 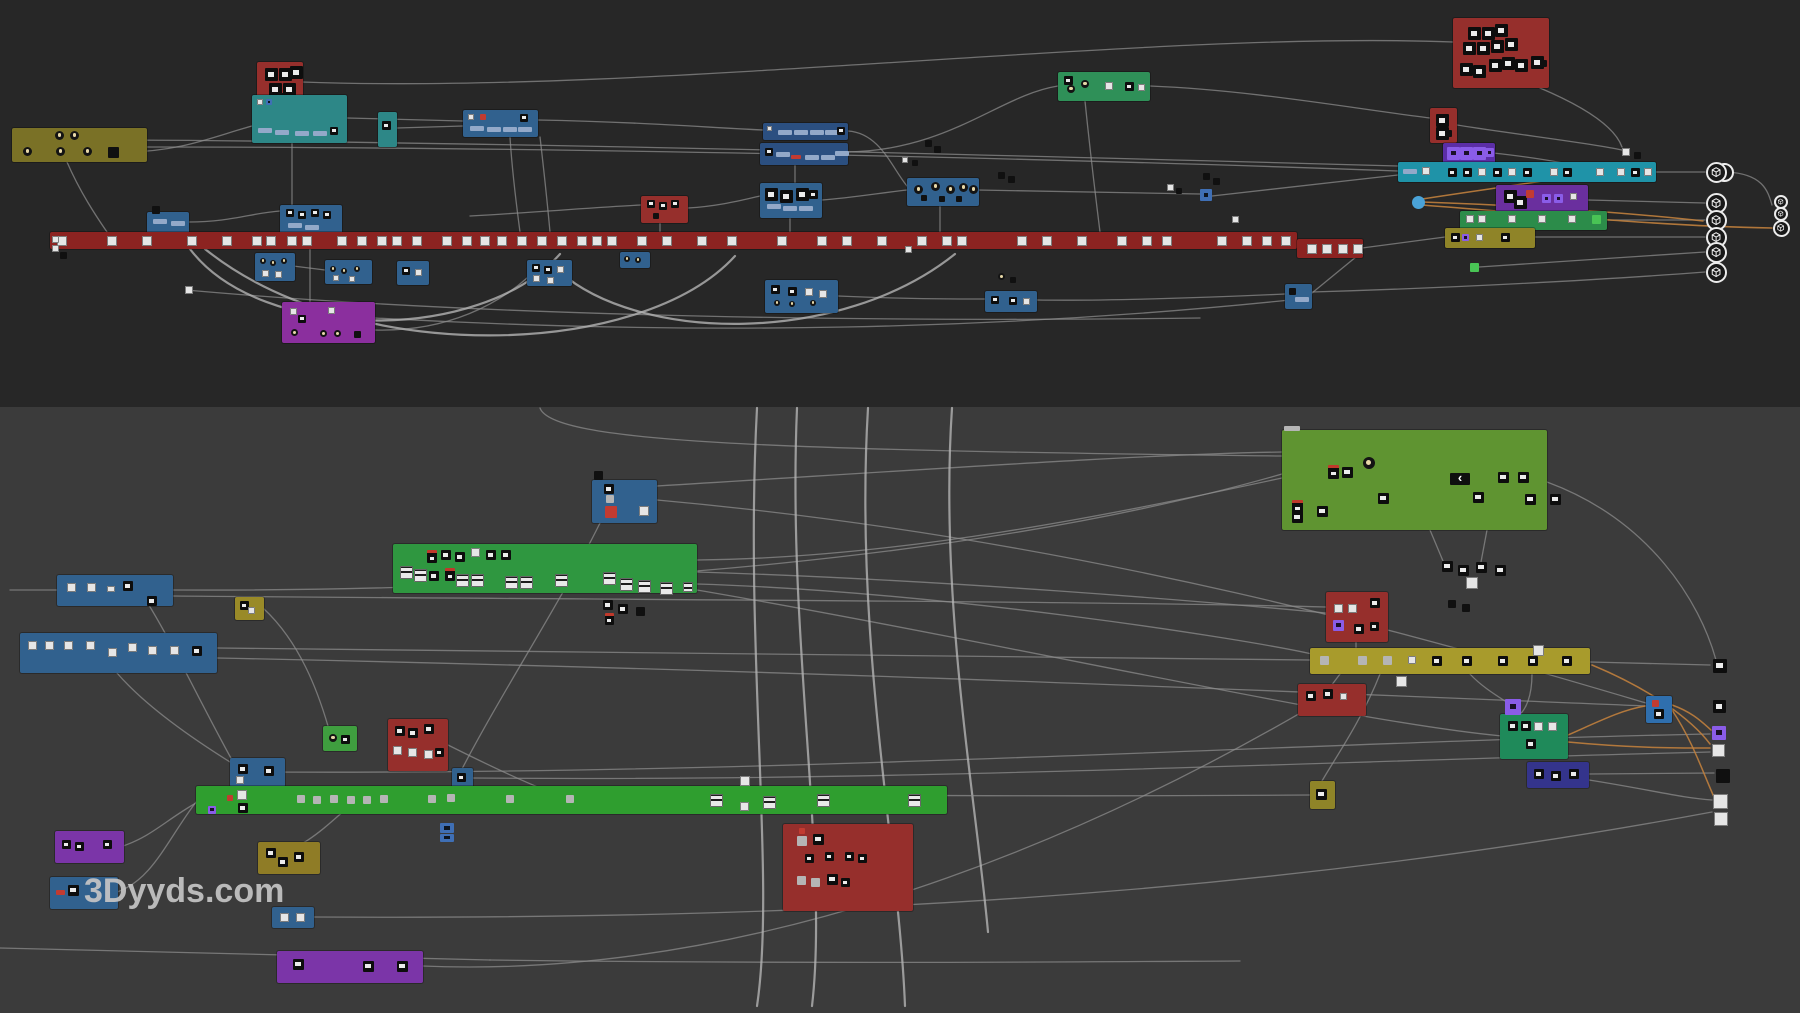 What do you see at coordinates (299, 119) in the screenshot?
I see `group-teal-topleft` at bounding box center [299, 119].